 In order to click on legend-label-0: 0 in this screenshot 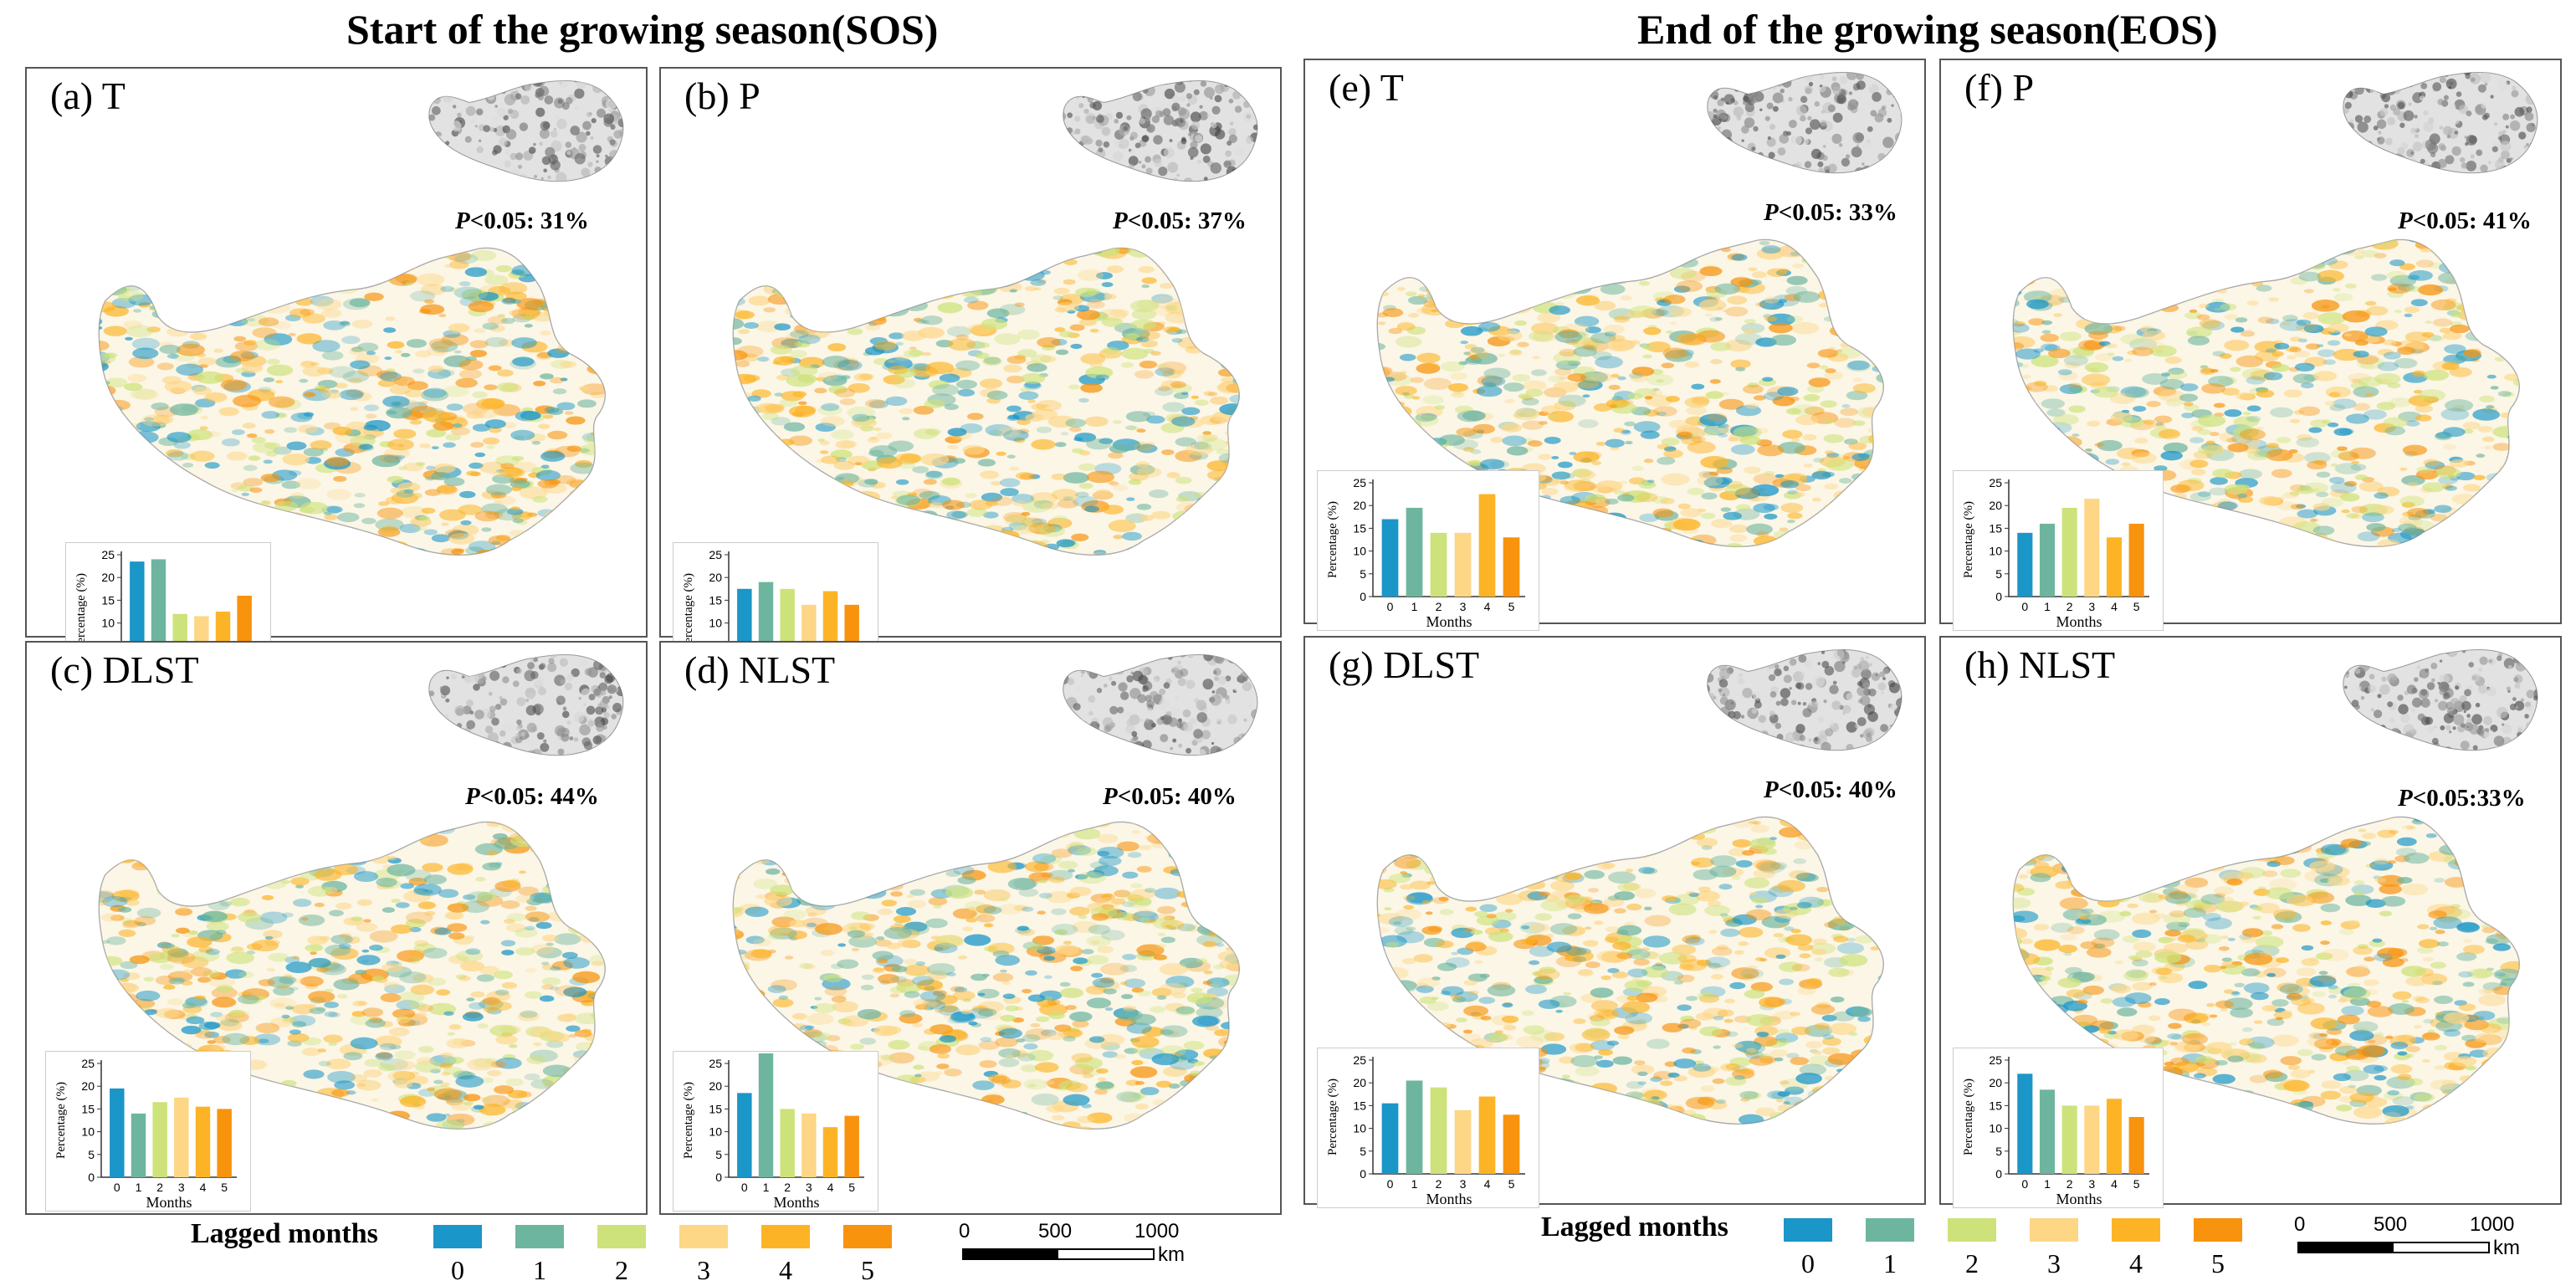, I will do `click(1808, 1263)`.